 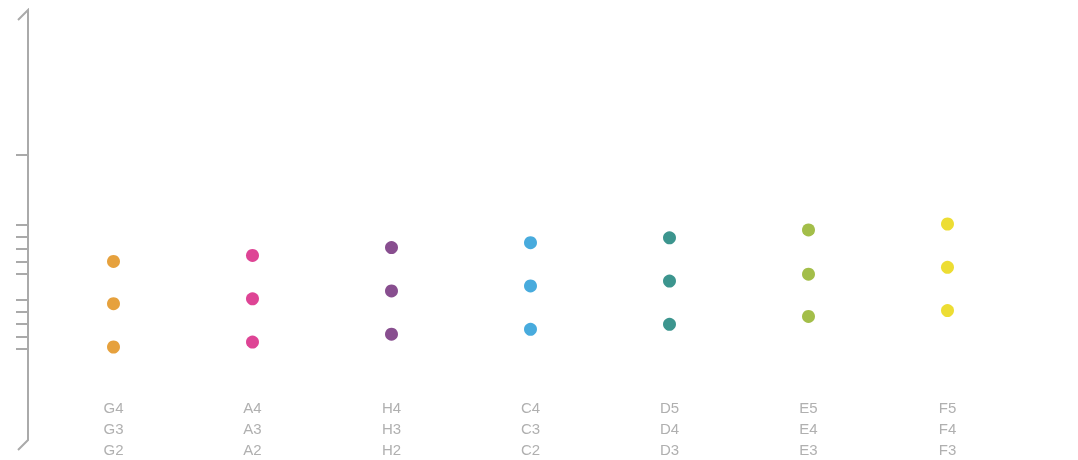 I want to click on x-tick-label: G4 G3 G2, so click(x=113, y=428).